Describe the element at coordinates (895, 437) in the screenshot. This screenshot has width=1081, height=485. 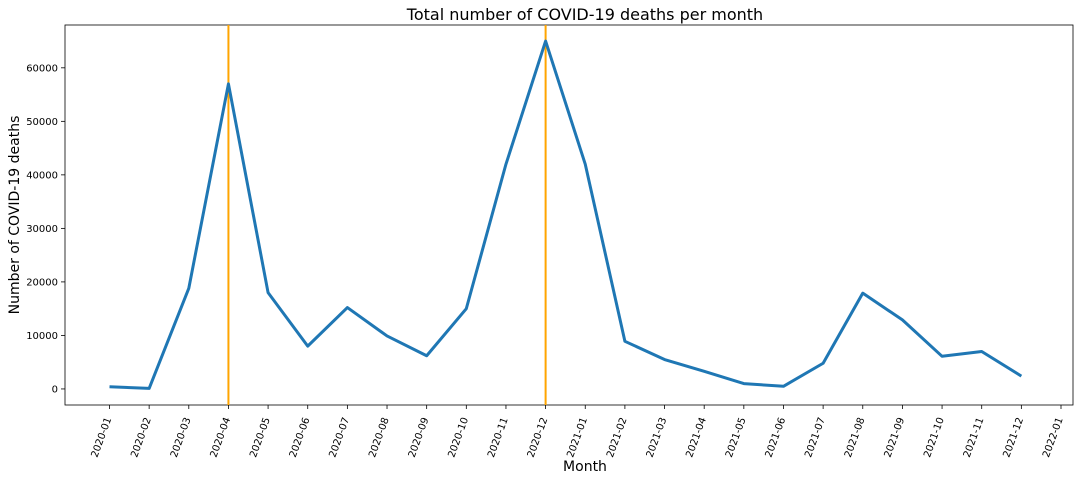
I see `x-tick-label: 2021-09` at that location.